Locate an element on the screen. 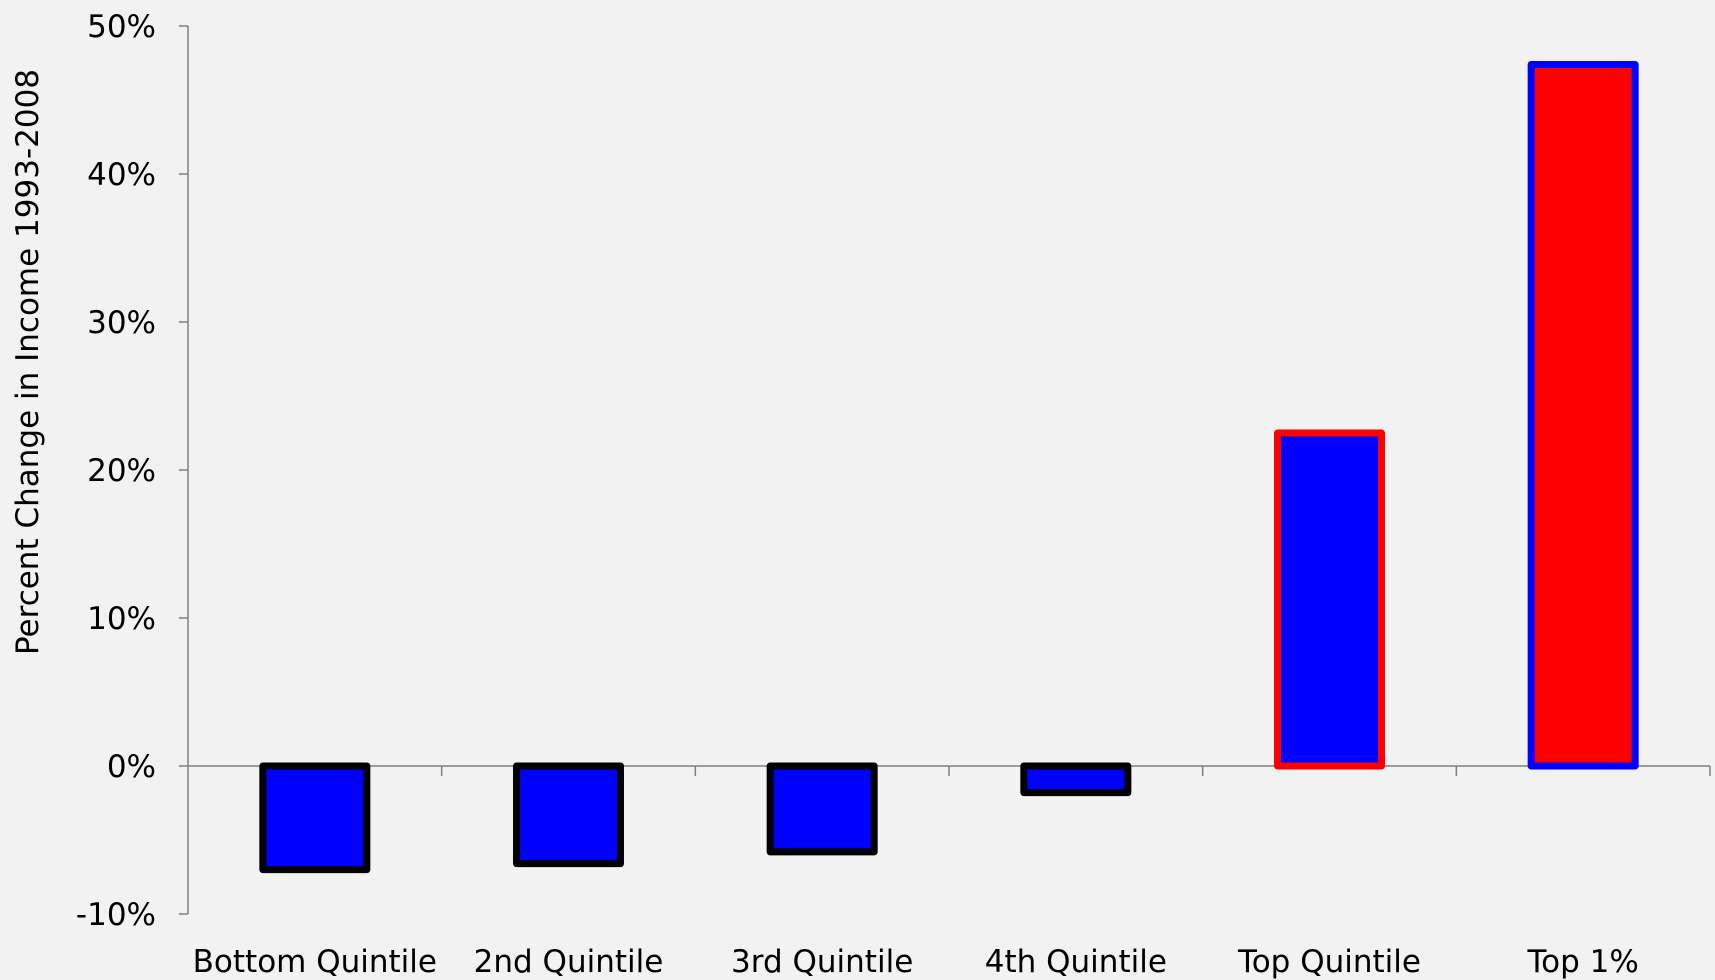  bar-top-quintile is located at coordinates (1329, 599).